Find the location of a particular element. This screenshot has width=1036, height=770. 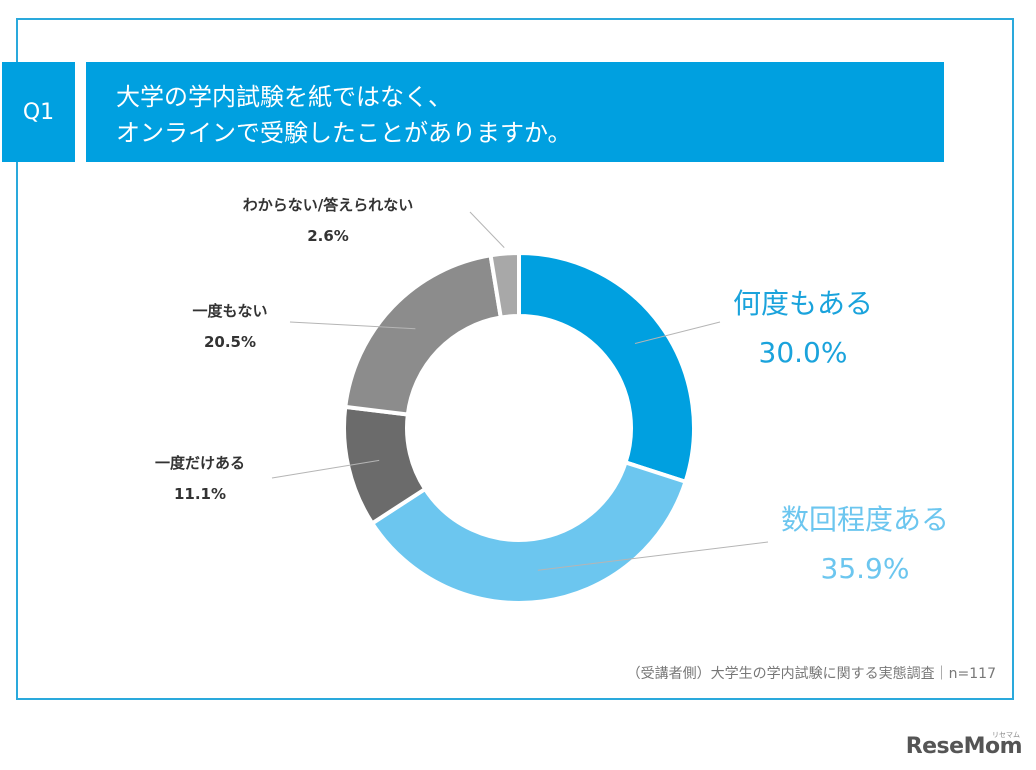

leader-dont-know is located at coordinates (487, 229).